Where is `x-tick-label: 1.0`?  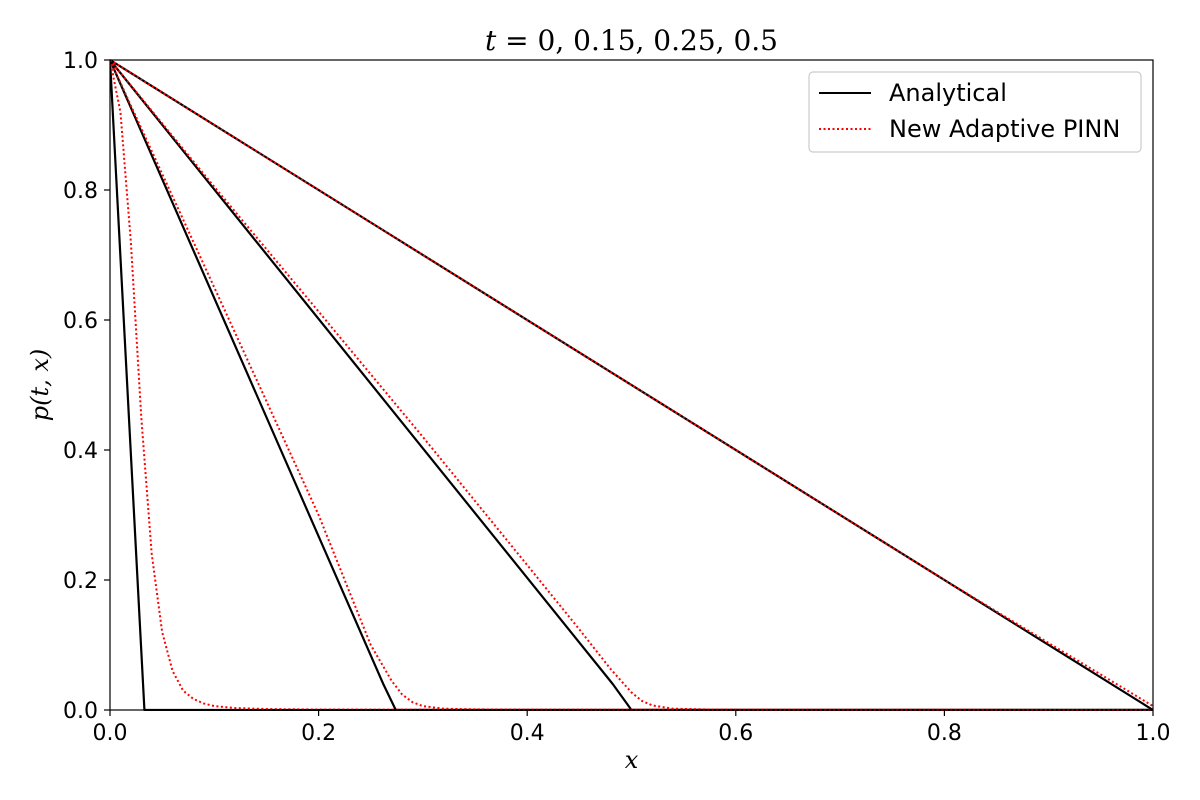
x-tick-label: 1.0 is located at coordinates (1153, 733).